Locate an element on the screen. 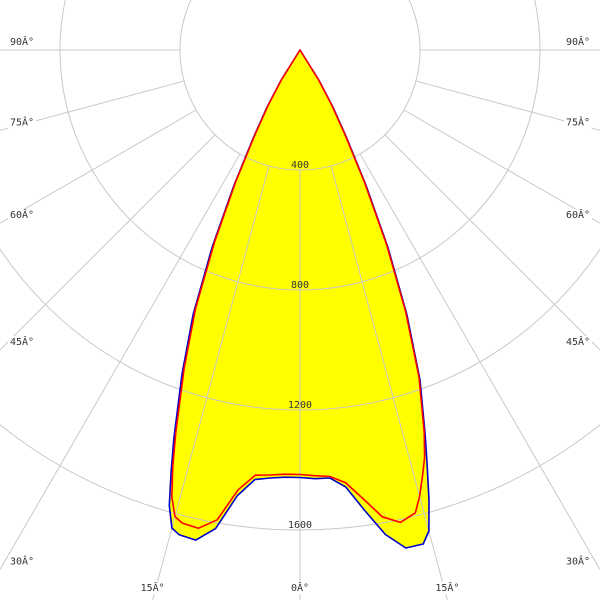  angle-label: 0Â° is located at coordinates (300, 587).